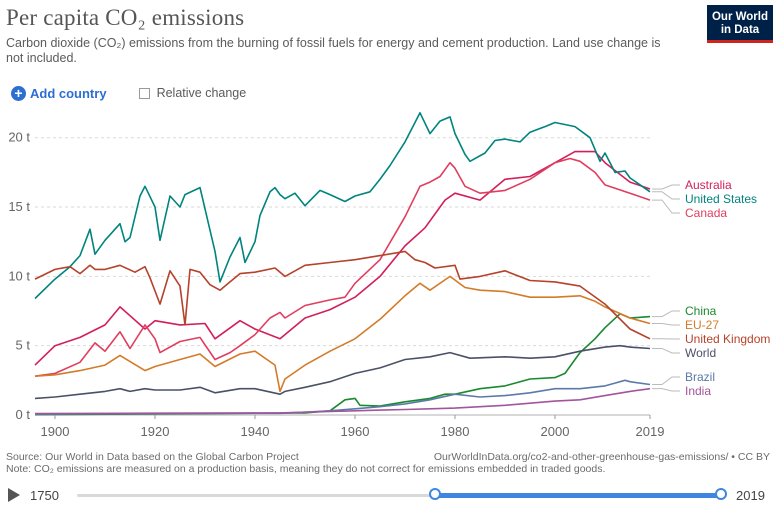 The height and width of the screenshot is (509, 782). Describe the element at coordinates (342, 401) in the screenshot. I see `series-line-india` at that location.